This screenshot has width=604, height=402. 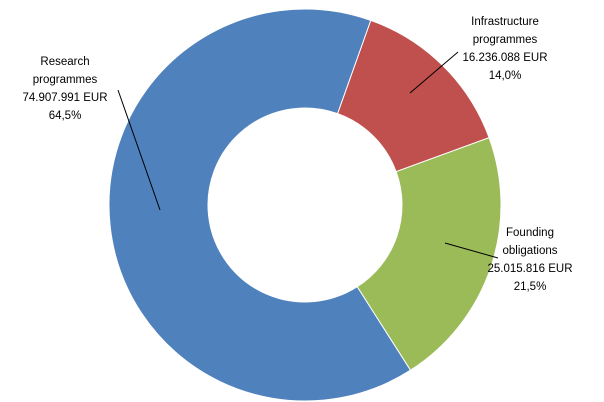 What do you see at coordinates (64, 98) in the screenshot?
I see `value-label: 74.907.991 EUR` at bounding box center [64, 98].